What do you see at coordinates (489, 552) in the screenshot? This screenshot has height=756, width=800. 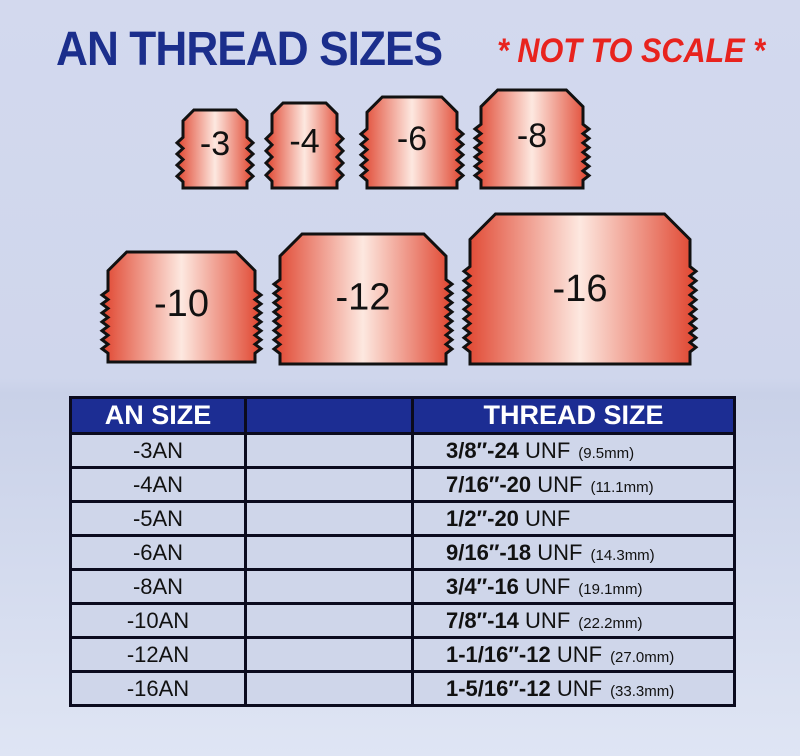 I see `thread-spec: 9/16″-18` at bounding box center [489, 552].